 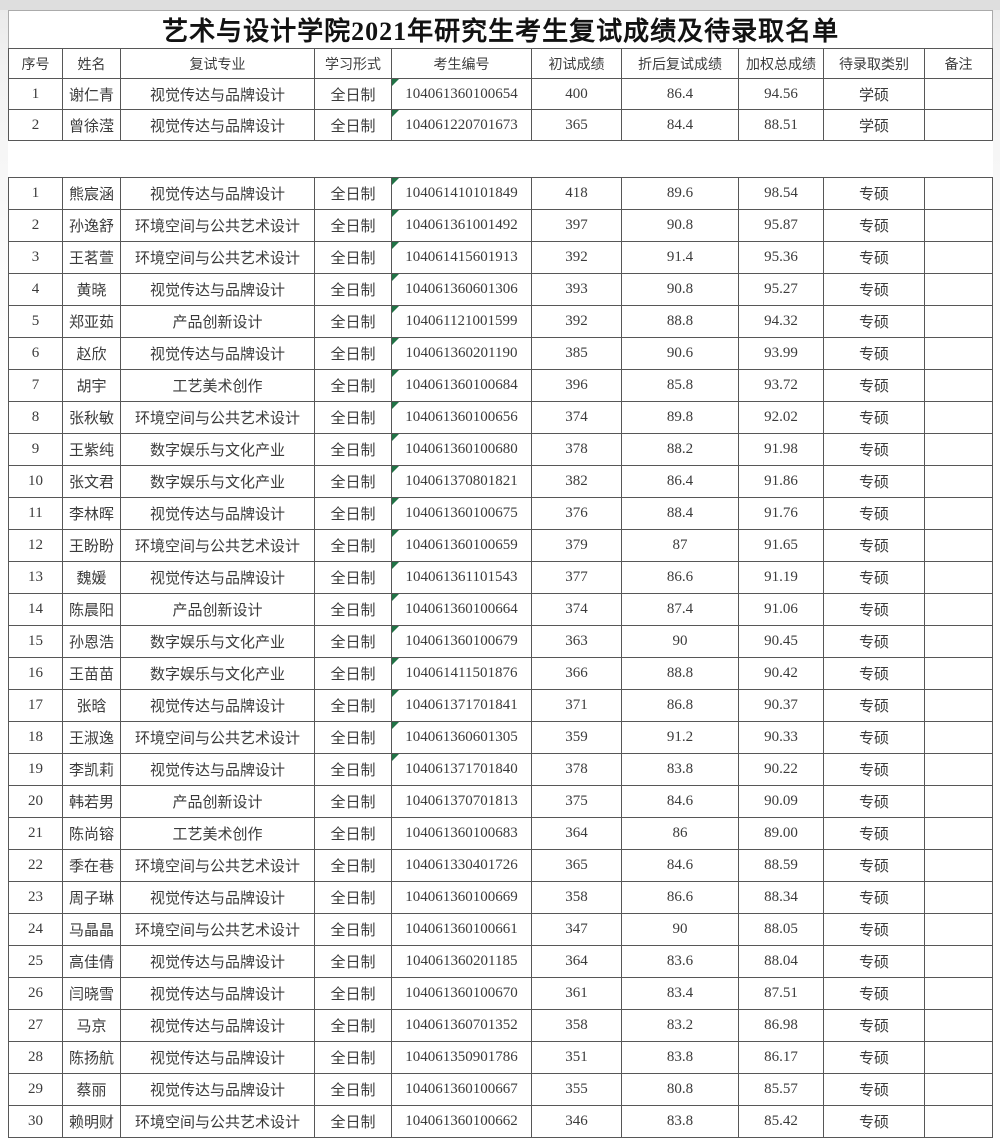 I want to click on column-header-remarks: 备注, so click(x=958, y=63).